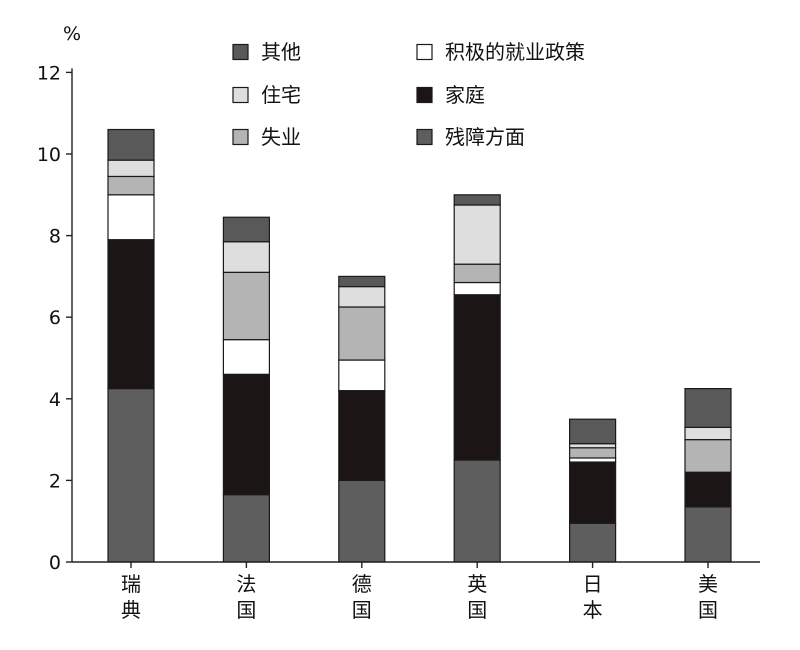  Describe the element at coordinates (49, 73) in the screenshot. I see `y-tick-label: 12` at that location.